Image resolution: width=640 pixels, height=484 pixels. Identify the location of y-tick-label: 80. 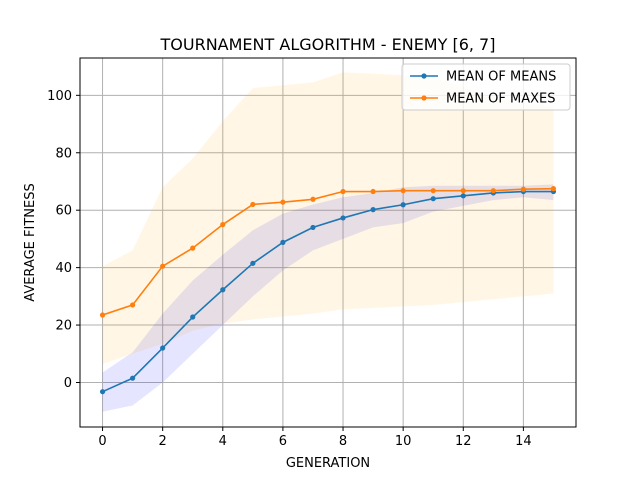
(63, 153).